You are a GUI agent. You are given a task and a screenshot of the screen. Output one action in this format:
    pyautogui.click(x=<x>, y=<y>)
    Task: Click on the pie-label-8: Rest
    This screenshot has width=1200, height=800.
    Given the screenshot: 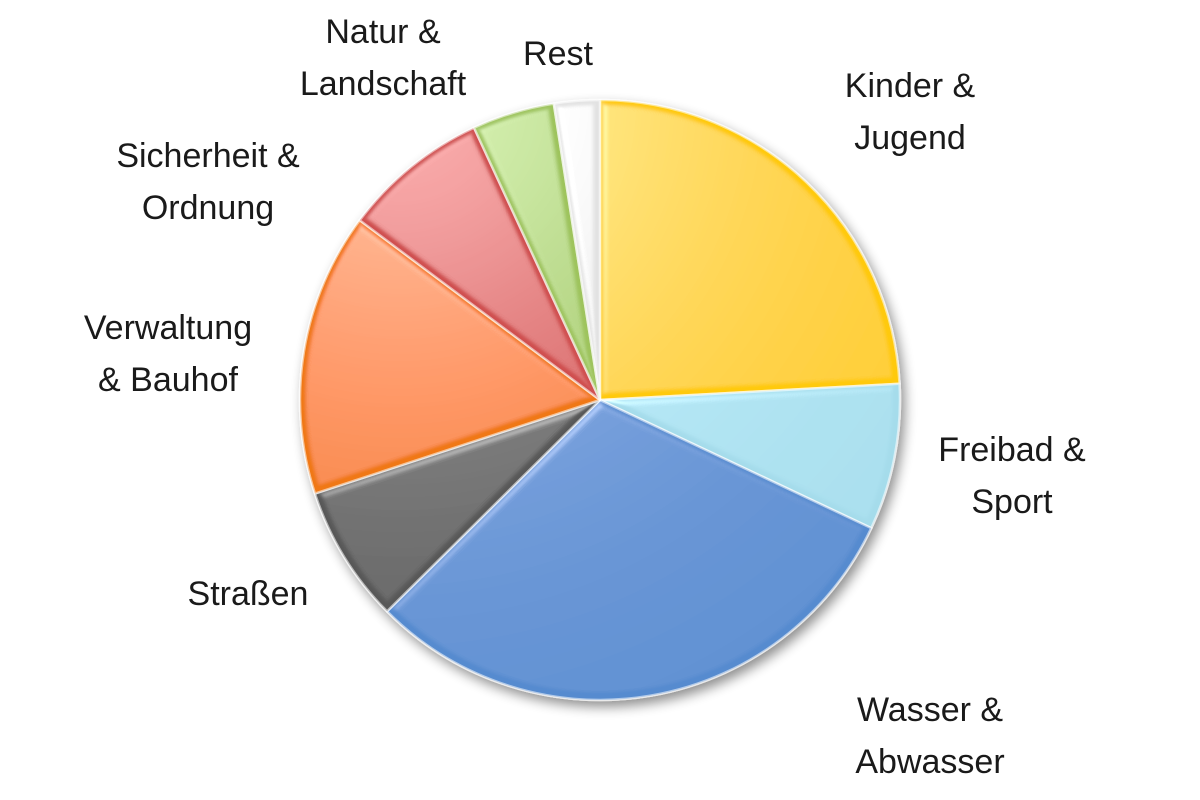 What is the action you would take?
    pyautogui.click(x=558, y=54)
    